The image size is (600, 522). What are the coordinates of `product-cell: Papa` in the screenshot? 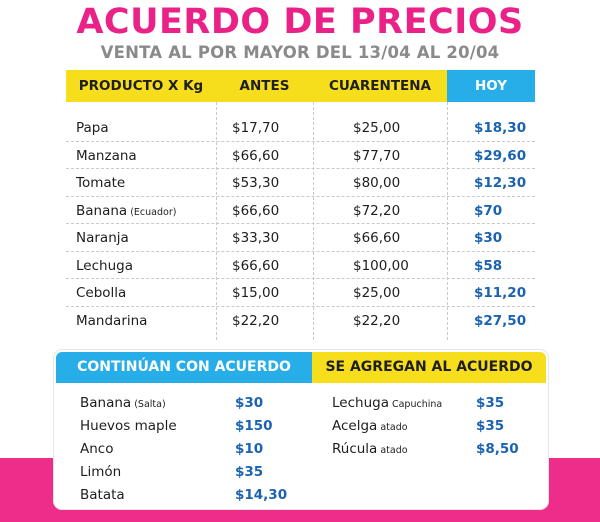 It's located at (92, 128).